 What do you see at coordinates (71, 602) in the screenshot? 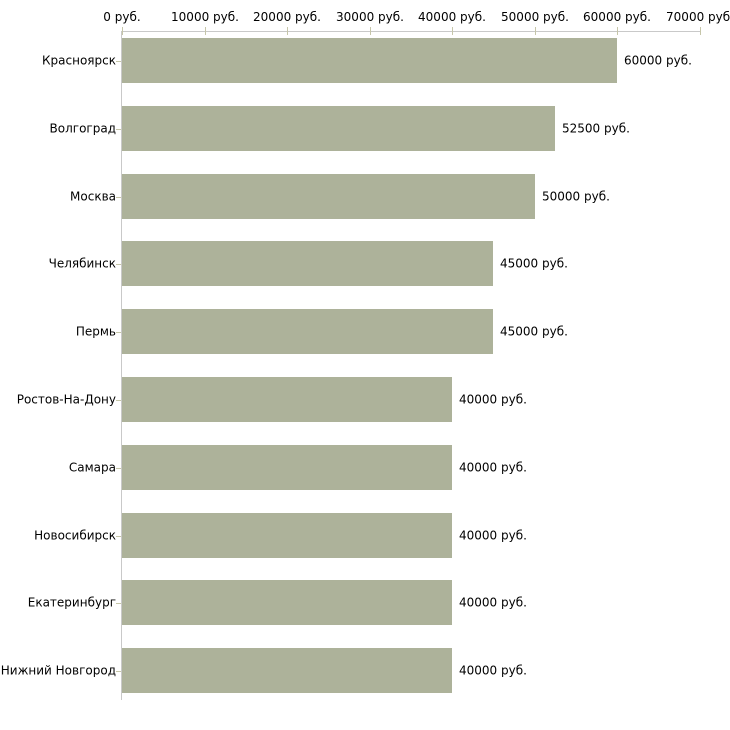
I see `y-axis-category-label: Екатеринбург` at bounding box center [71, 602].